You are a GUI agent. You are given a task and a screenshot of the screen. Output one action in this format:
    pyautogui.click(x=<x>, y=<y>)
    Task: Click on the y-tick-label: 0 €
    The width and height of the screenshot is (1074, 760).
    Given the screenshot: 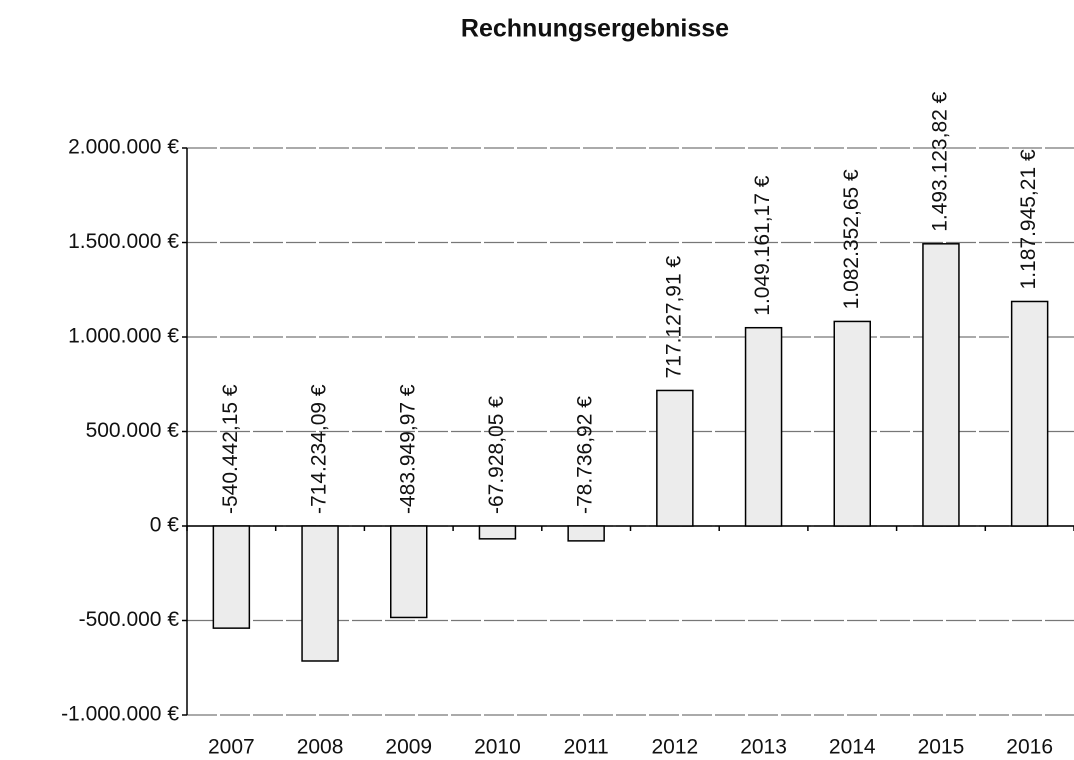 What is the action you would take?
    pyautogui.click(x=165, y=525)
    